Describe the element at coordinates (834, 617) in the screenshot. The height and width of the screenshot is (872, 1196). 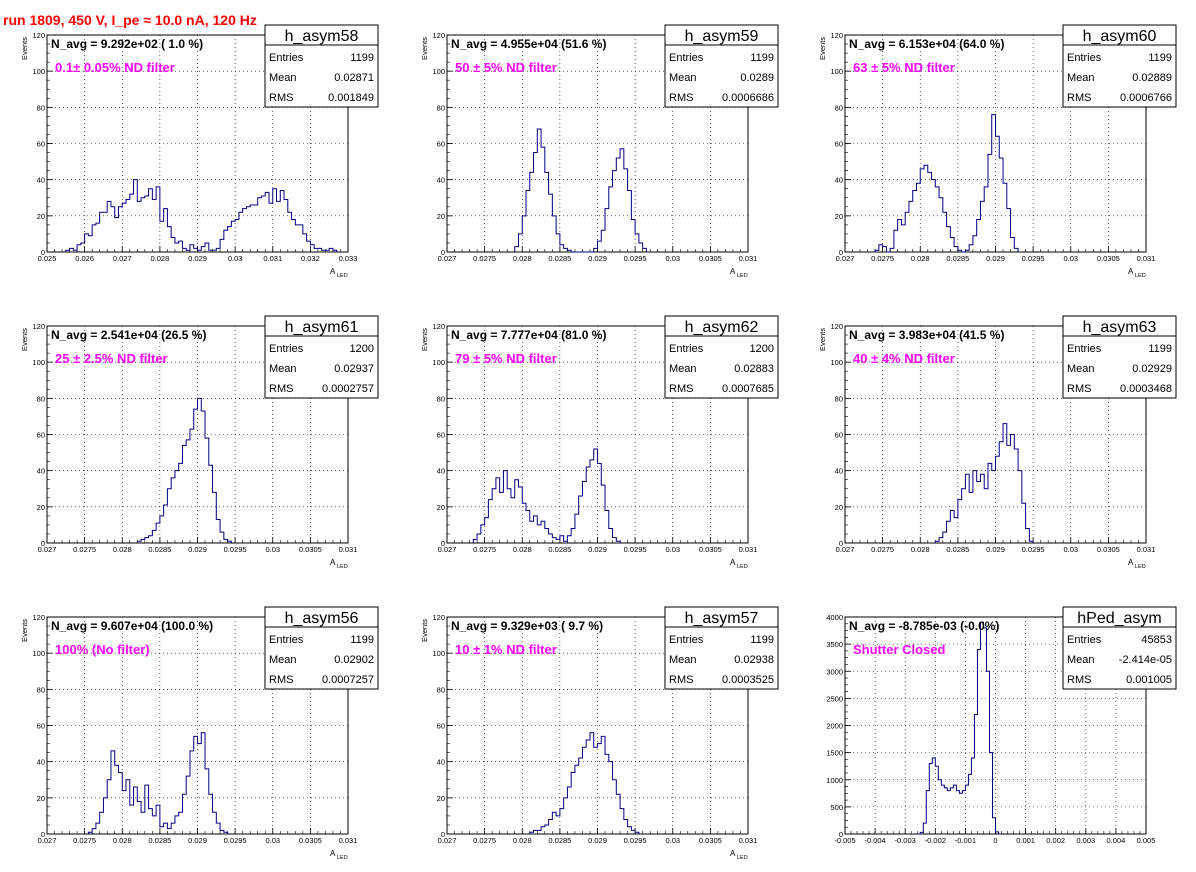
I see `y-tick-label: 4000` at that location.